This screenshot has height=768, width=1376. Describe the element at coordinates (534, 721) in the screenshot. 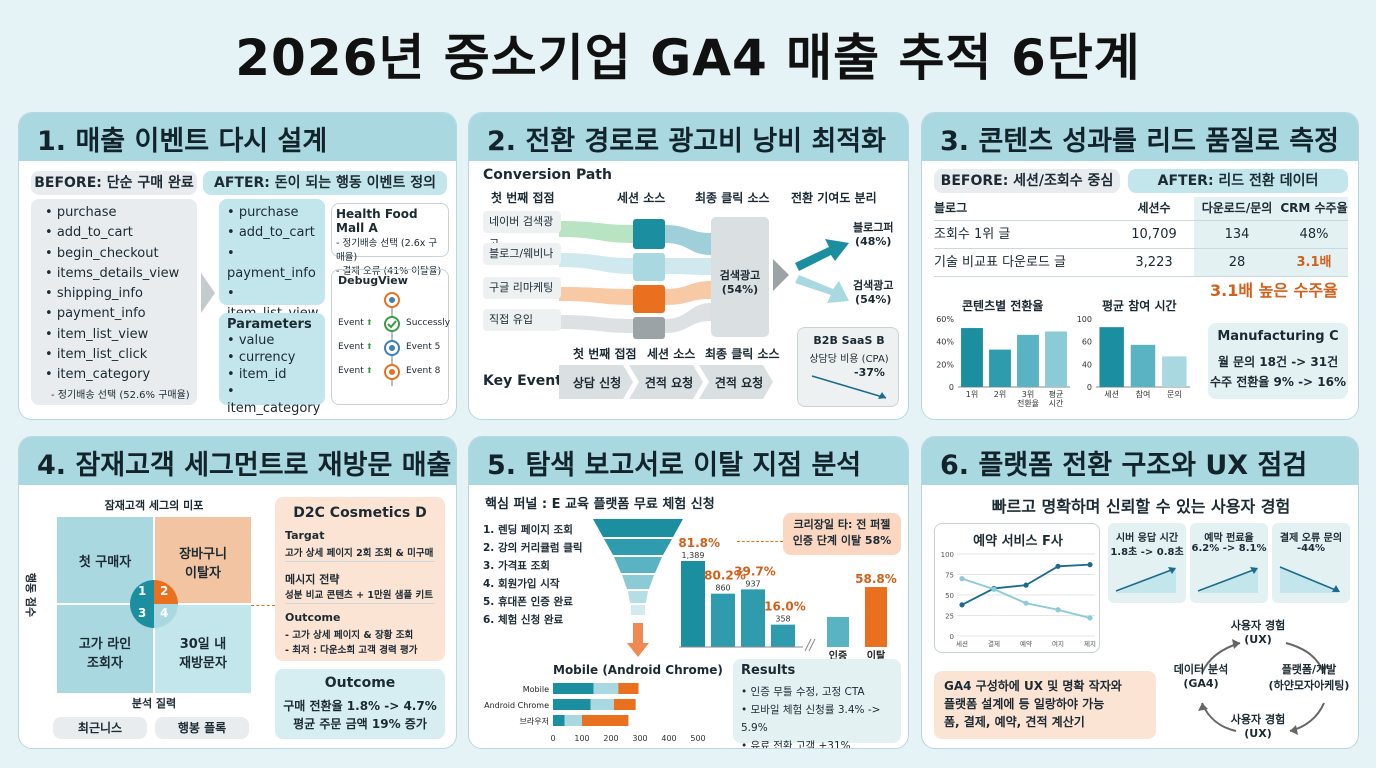

I see `mobile-row-label: 브라우저` at that location.